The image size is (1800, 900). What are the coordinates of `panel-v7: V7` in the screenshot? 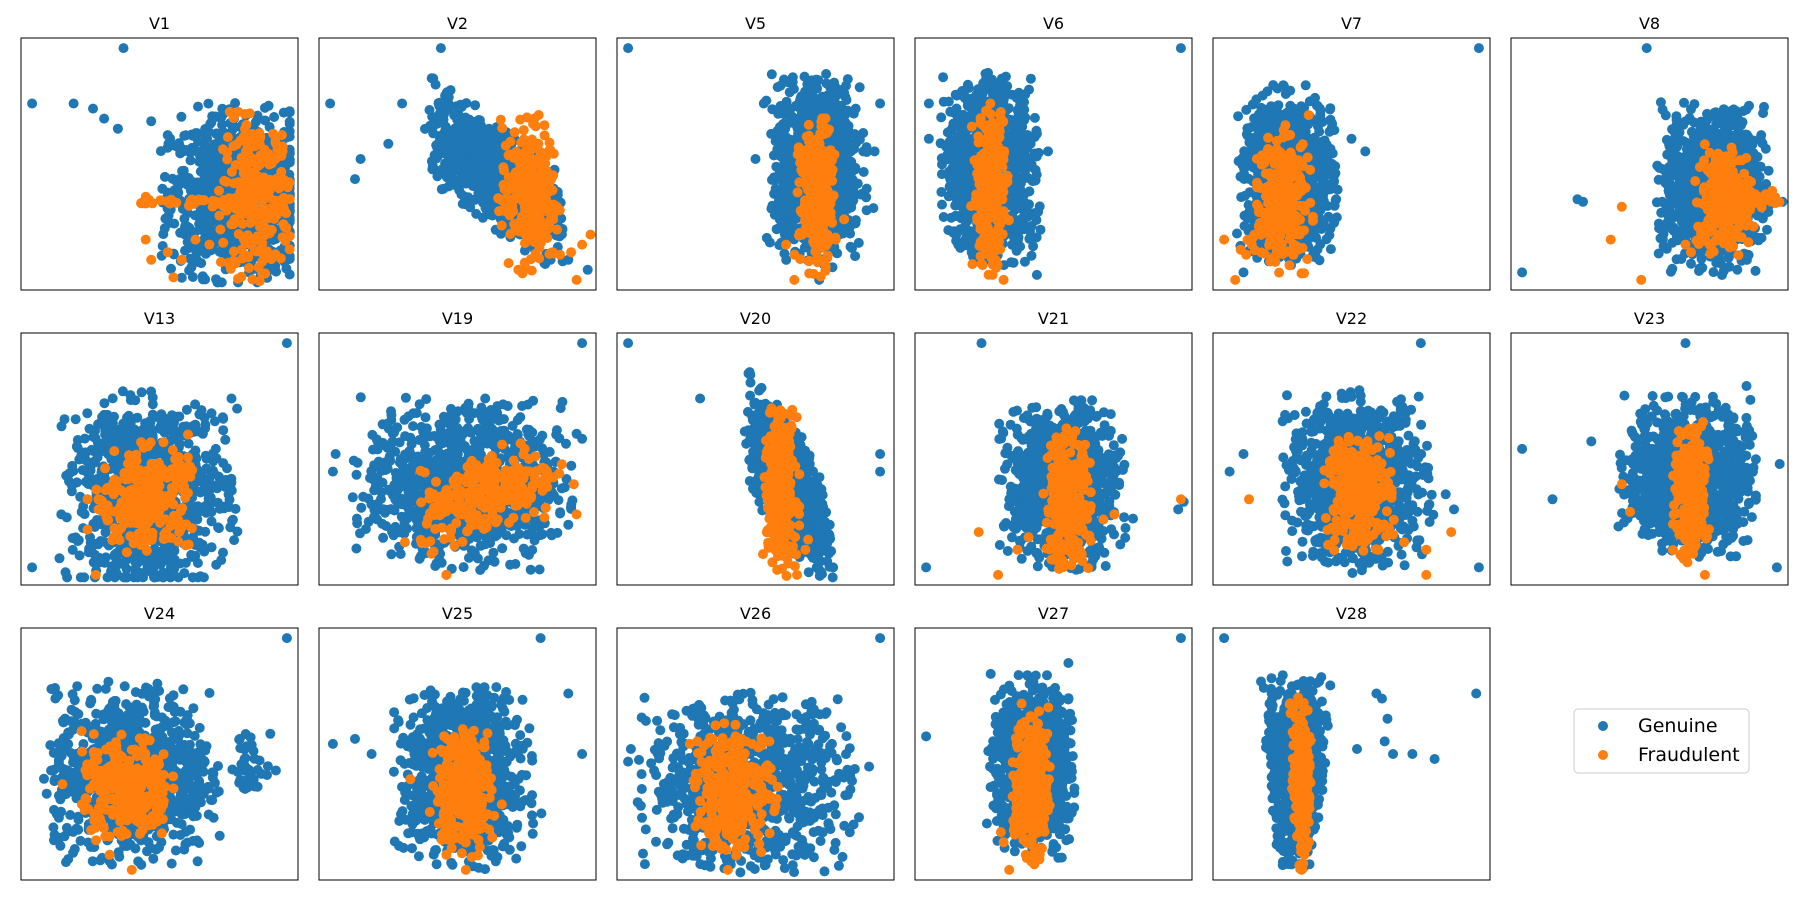 It's located at (1351, 152).